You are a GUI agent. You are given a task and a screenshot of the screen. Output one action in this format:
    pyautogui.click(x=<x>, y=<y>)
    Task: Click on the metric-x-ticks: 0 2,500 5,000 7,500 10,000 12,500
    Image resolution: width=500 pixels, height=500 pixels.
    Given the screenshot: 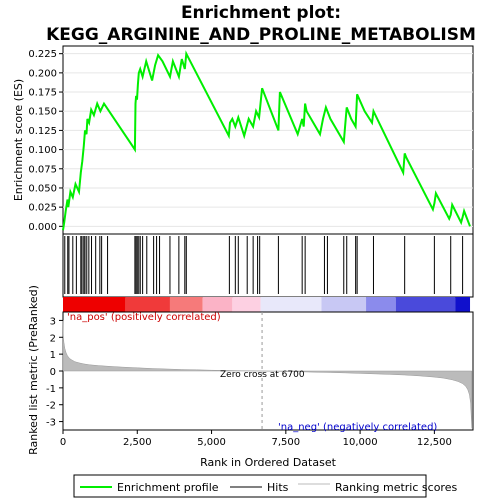 What is the action you would take?
    pyautogui.click(x=256, y=439)
    